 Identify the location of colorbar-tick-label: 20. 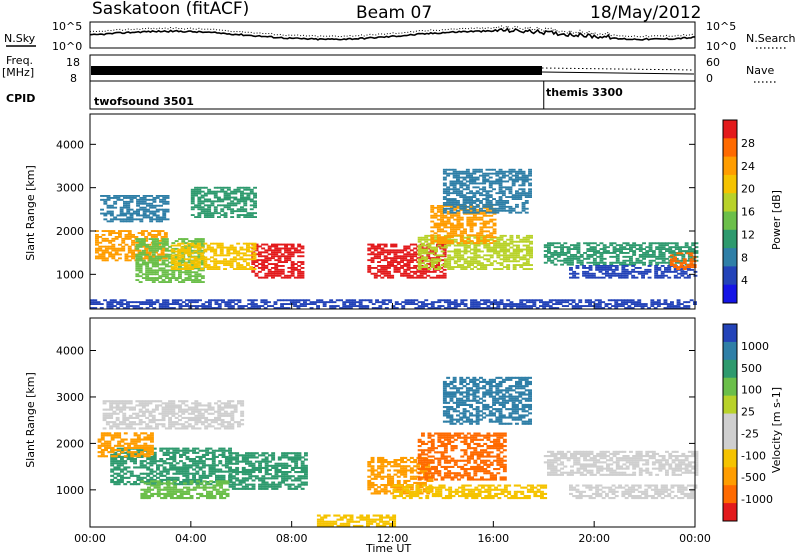
(748, 189).